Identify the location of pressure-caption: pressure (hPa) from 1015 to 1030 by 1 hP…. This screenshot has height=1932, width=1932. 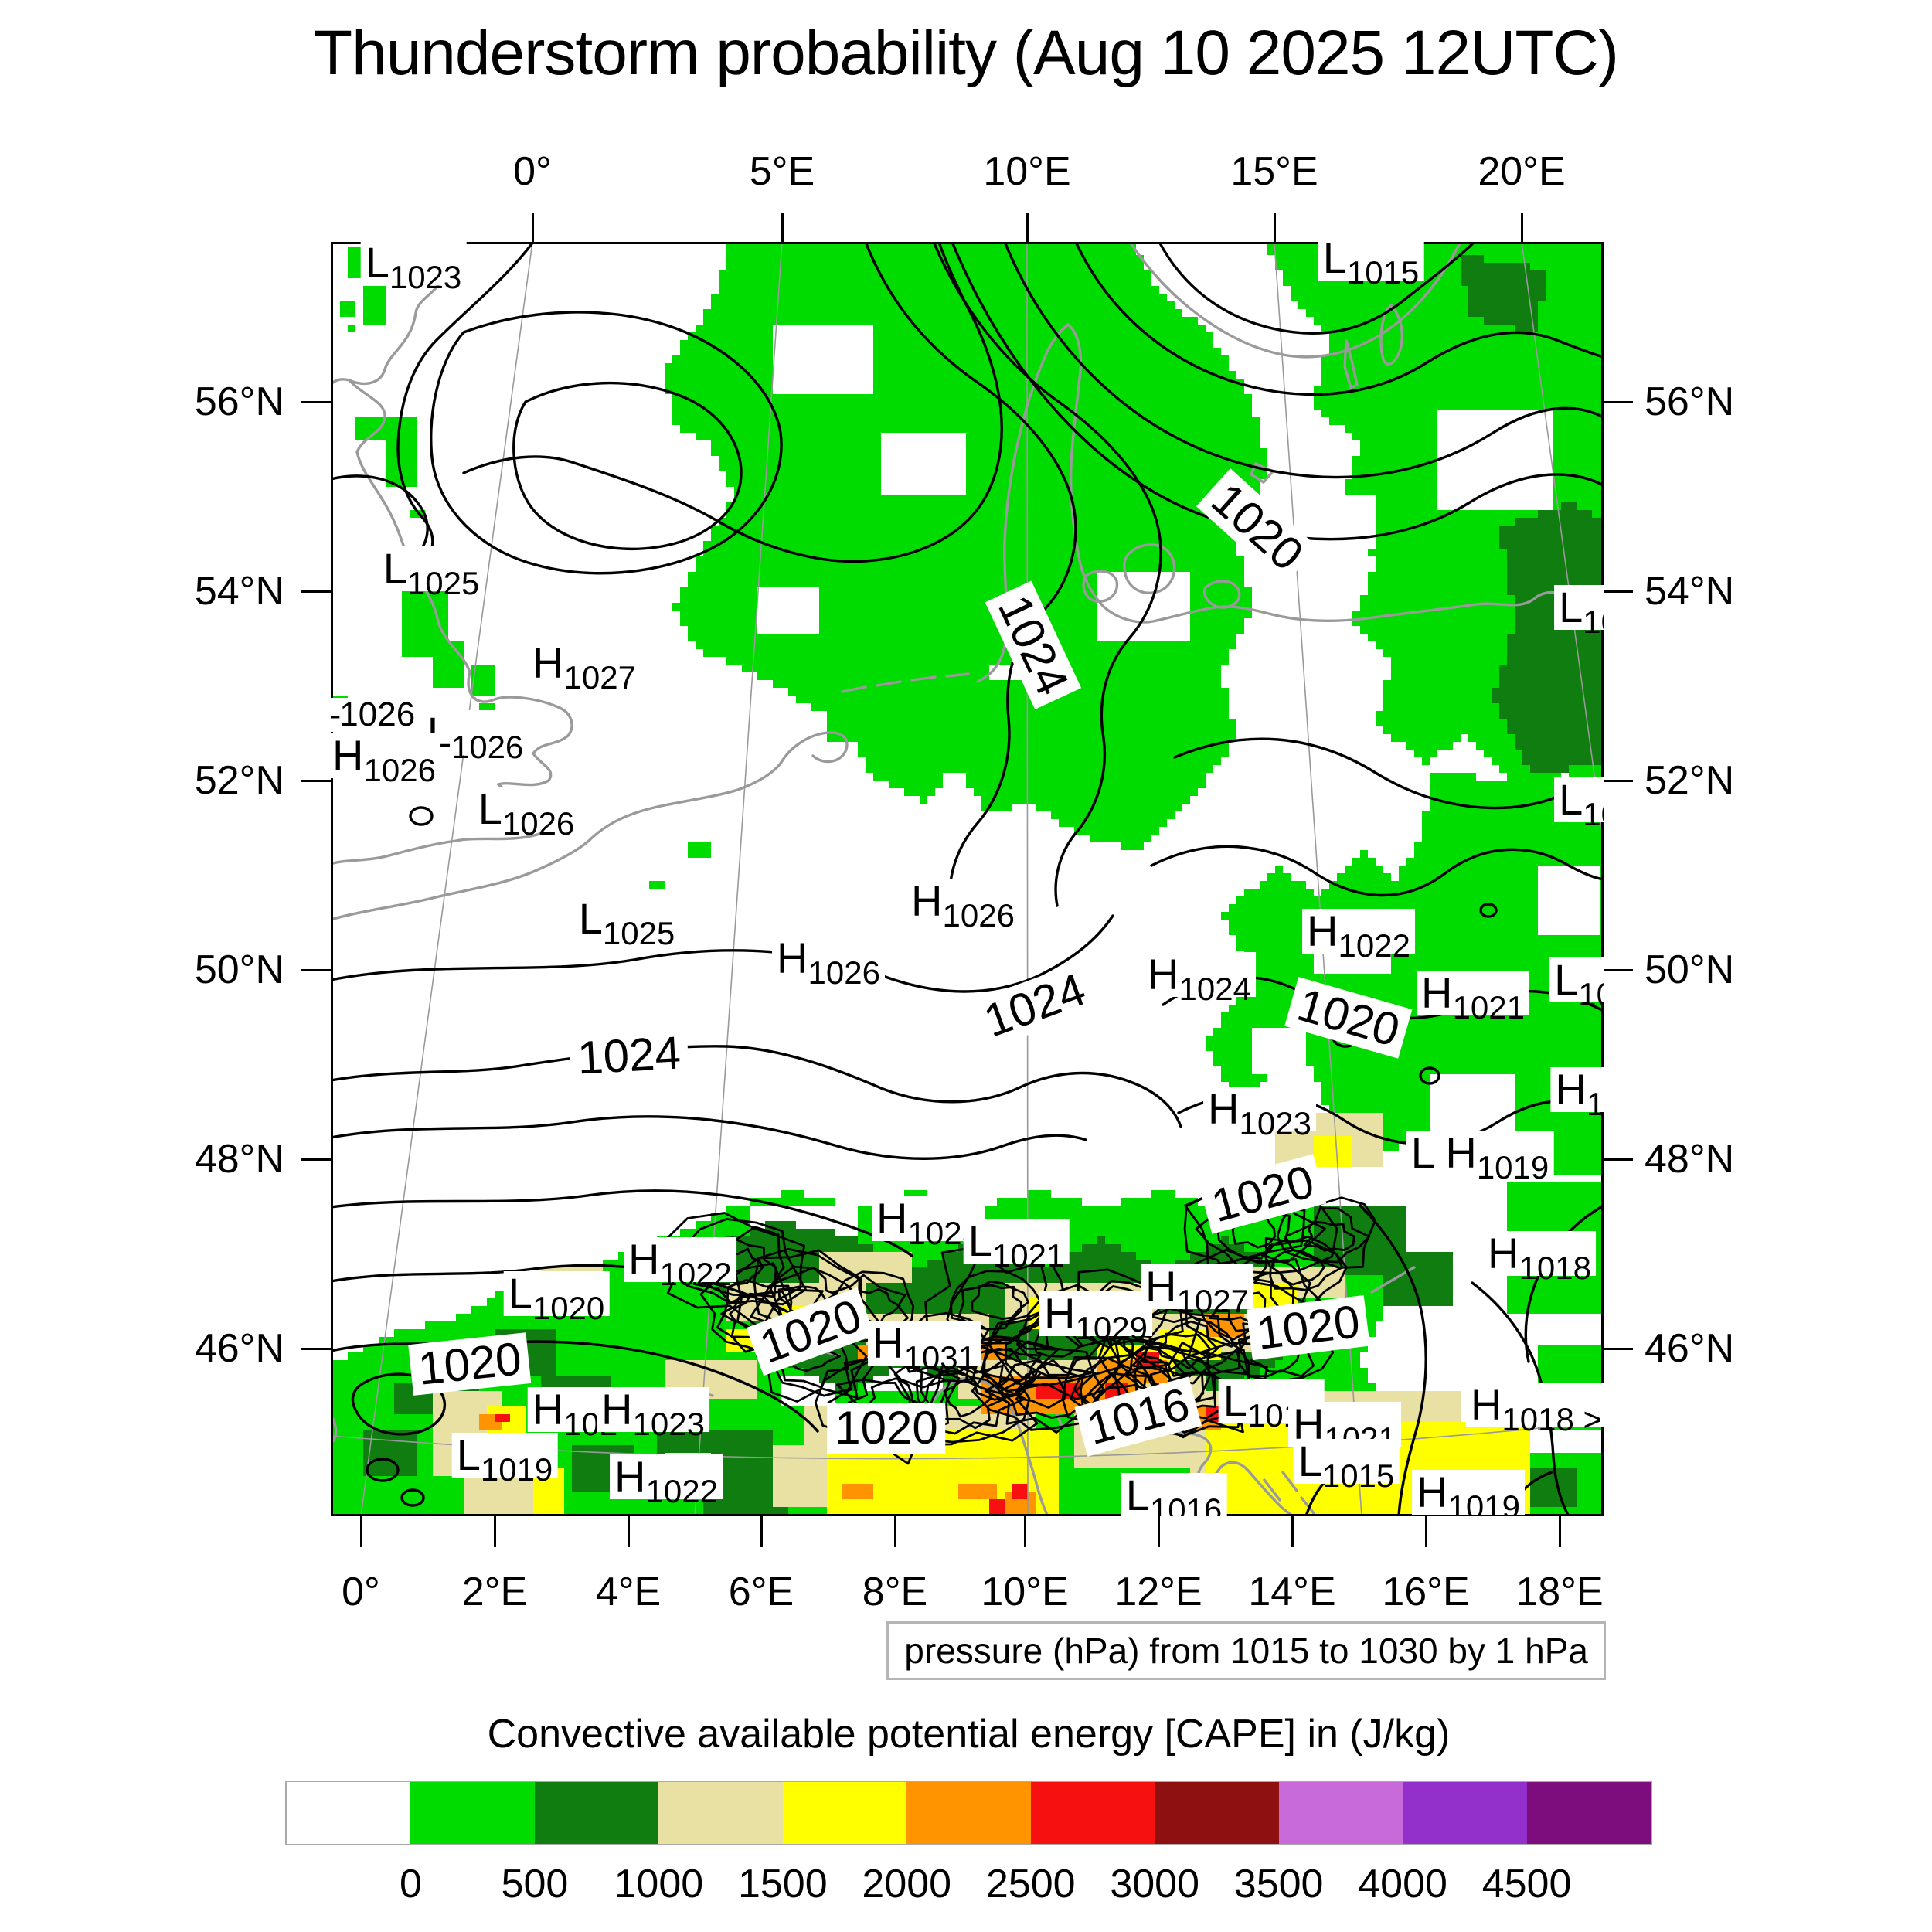
(1246, 1651).